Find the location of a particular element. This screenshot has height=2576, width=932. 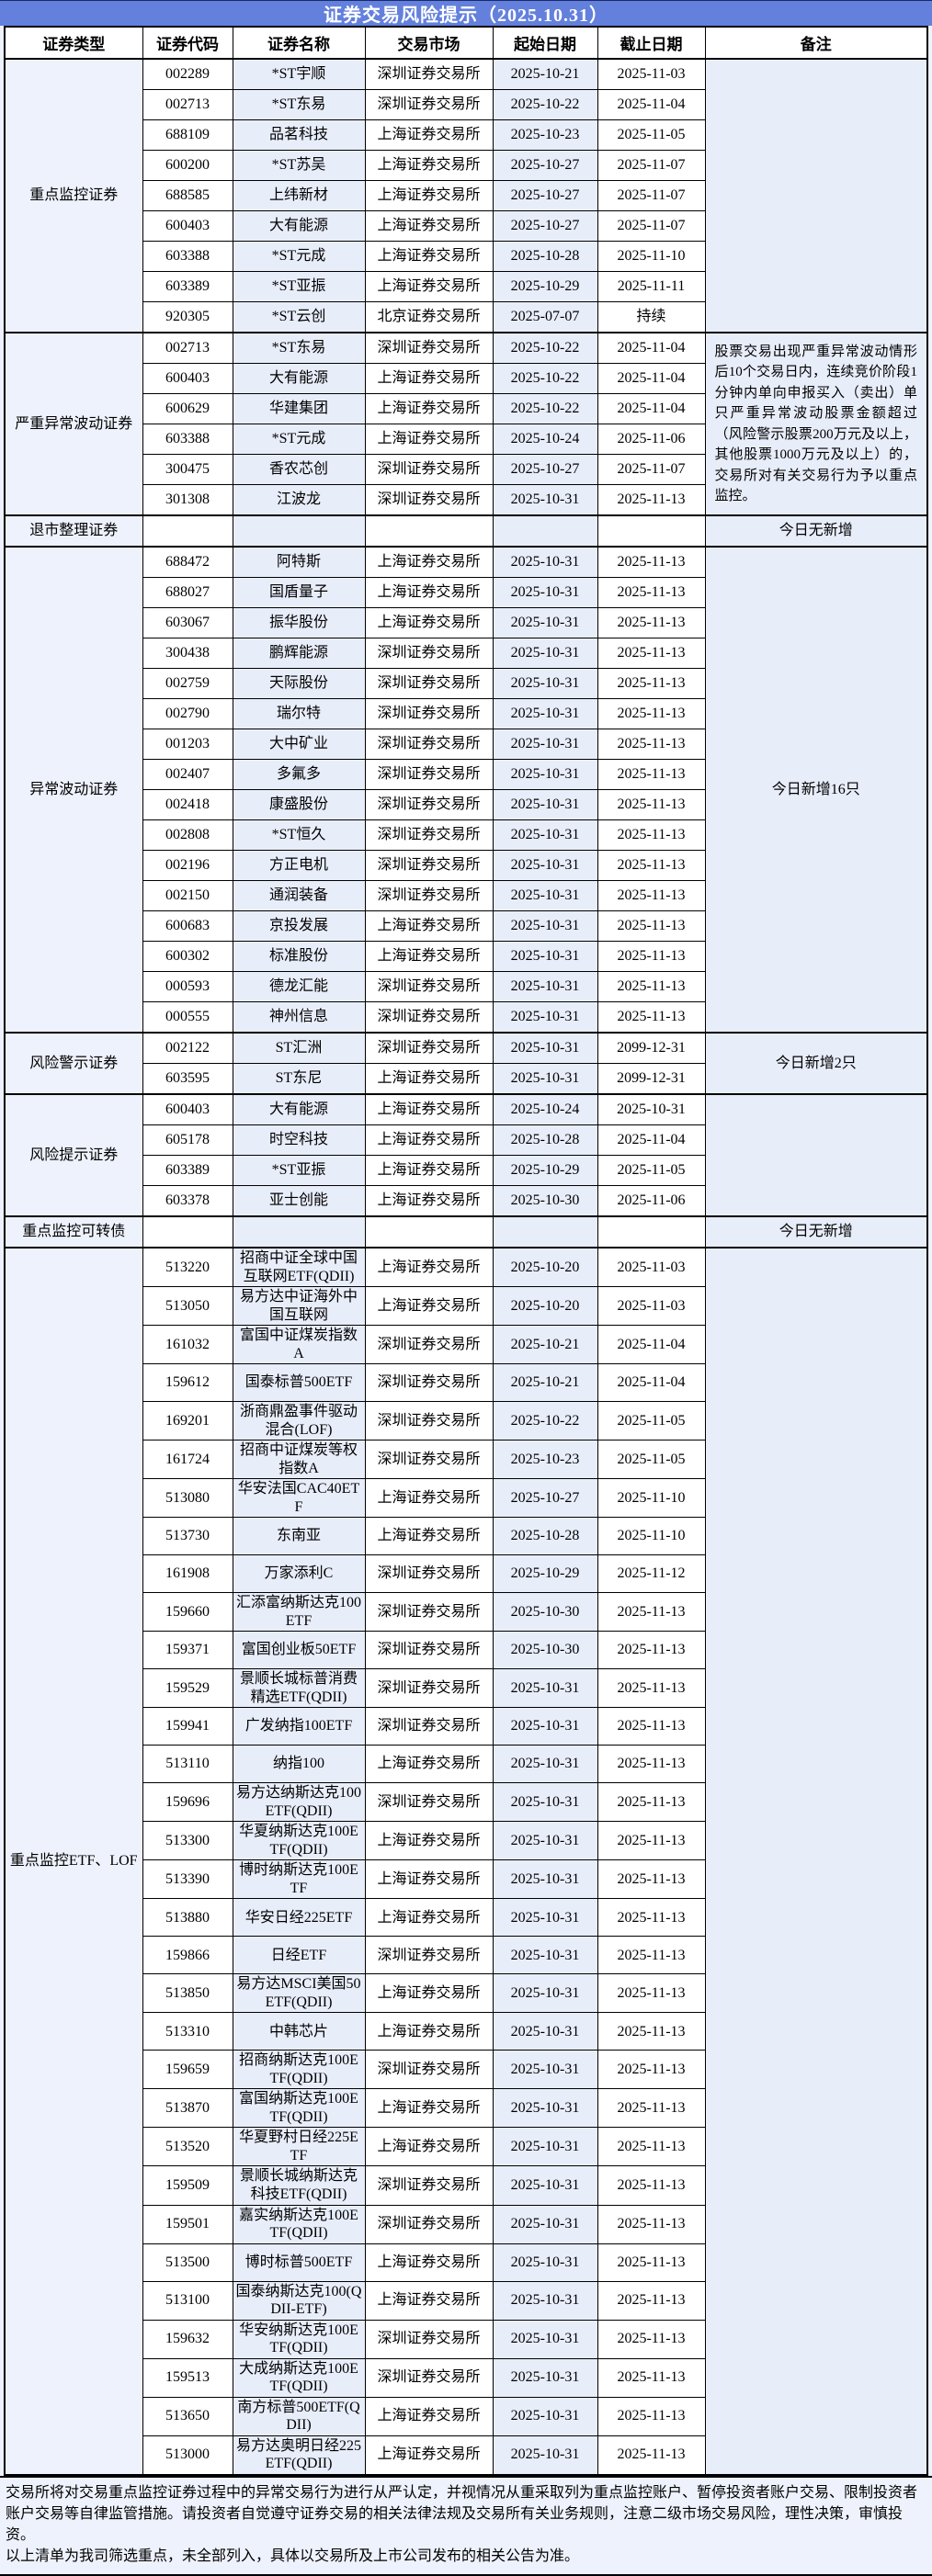

start-date-cell: 2025-10-21 is located at coordinates (545, 1383).